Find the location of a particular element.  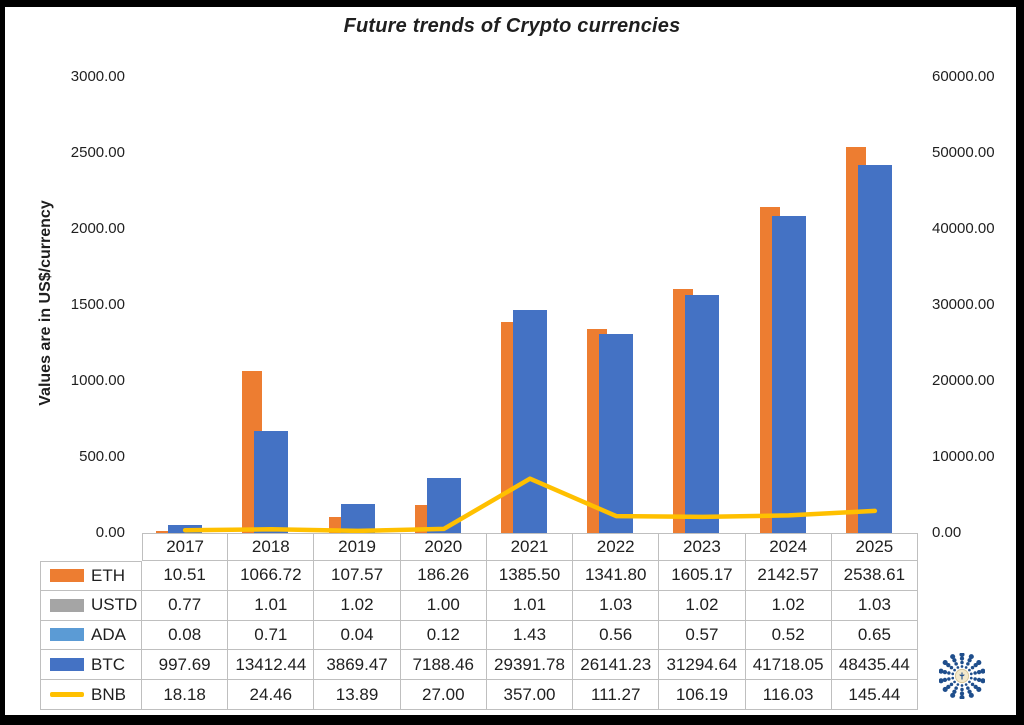

table-cell-eth: 1385.50 is located at coordinates (530, 576).